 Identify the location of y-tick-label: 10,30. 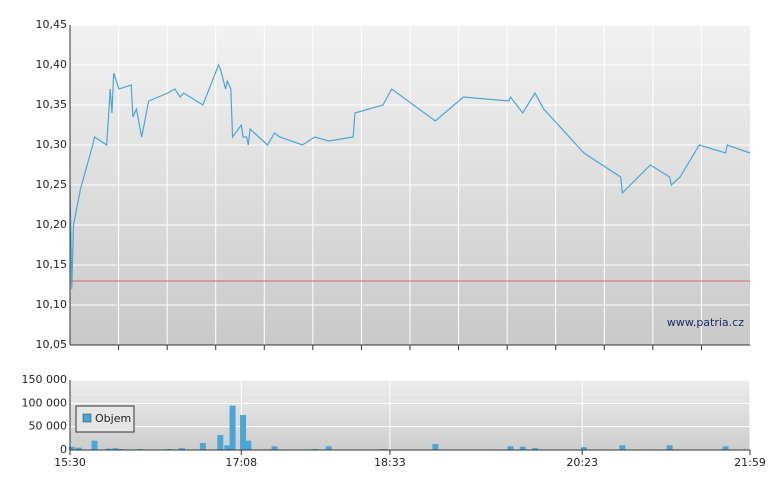
(52, 144).